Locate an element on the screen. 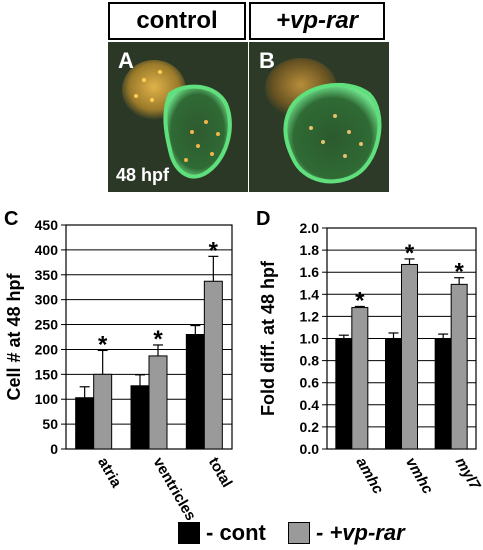  legend-treatment-label: - +vp-rar is located at coordinates (360, 532).